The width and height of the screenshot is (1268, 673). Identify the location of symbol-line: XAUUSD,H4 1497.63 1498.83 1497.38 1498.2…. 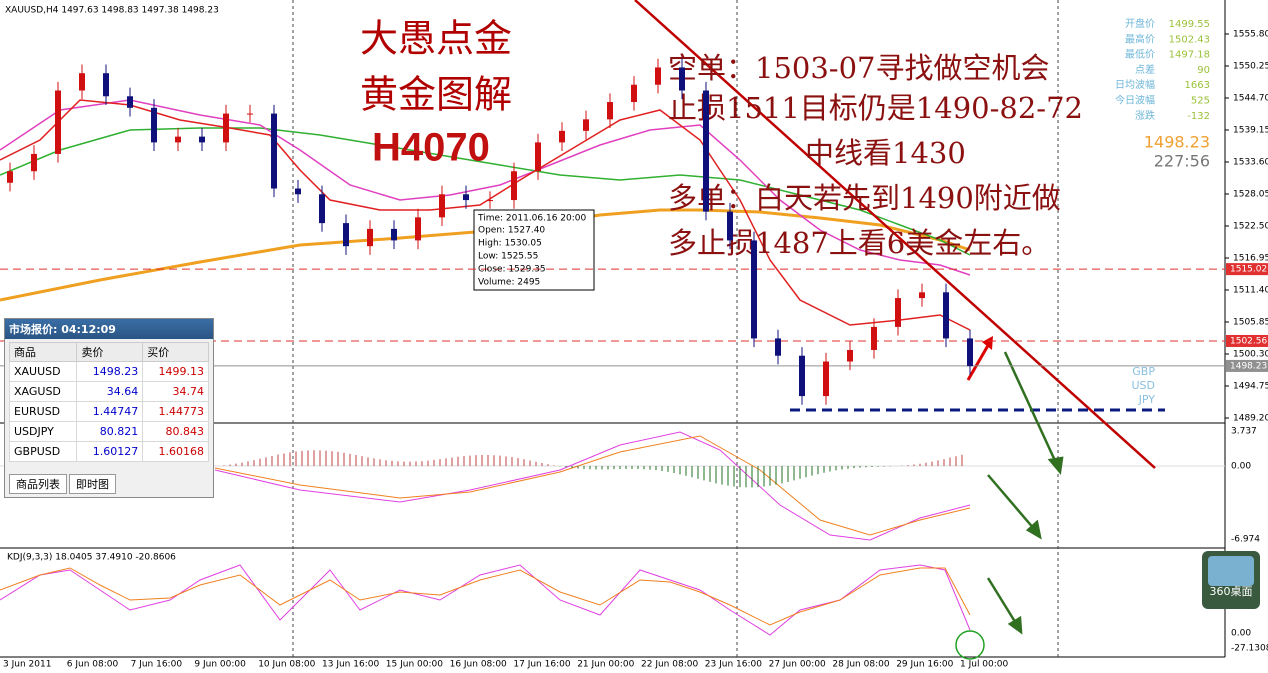
(112, 11).